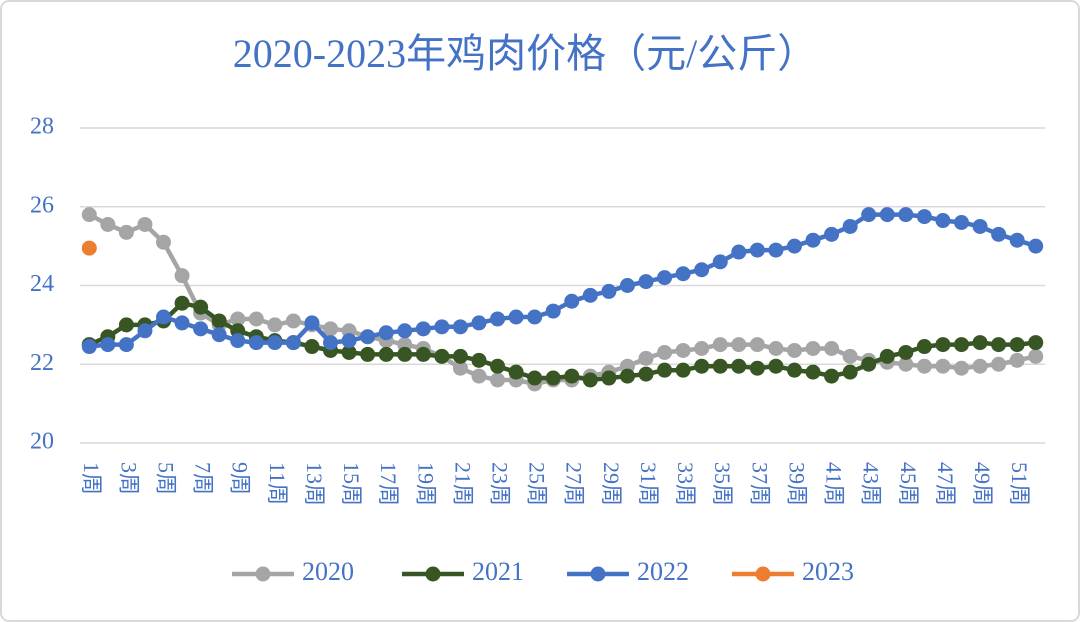 The height and width of the screenshot is (622, 1080). Describe the element at coordinates (871, 484) in the screenshot. I see `x-tick-label: 43周` at that location.